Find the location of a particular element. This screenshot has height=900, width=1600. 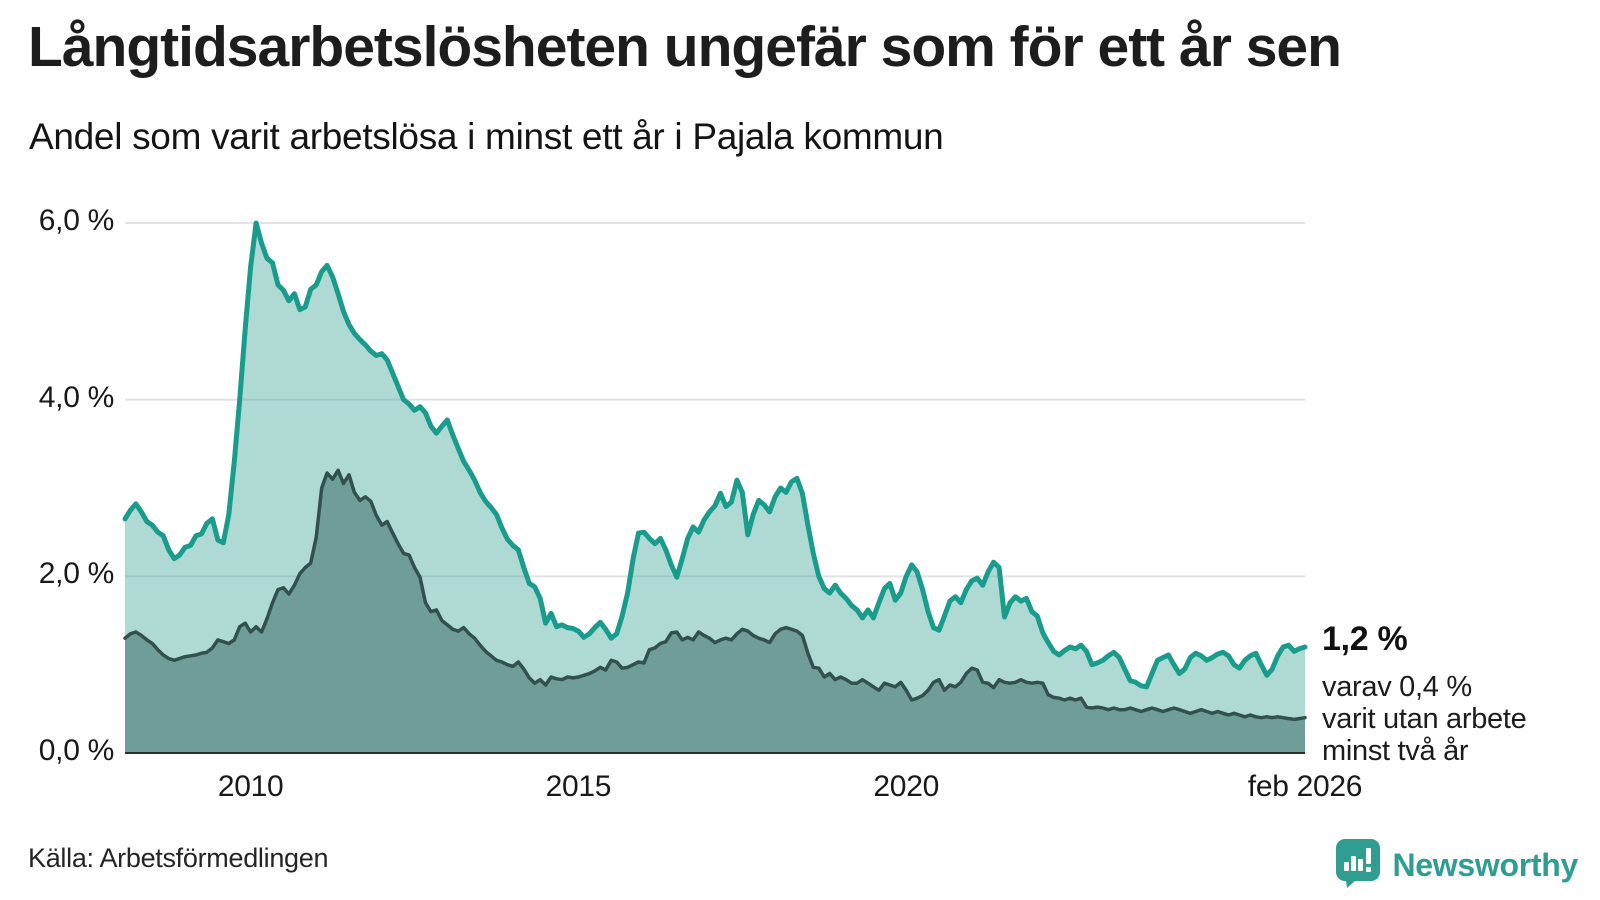

y-tick-label-2: 2,0 % is located at coordinates (76, 574).